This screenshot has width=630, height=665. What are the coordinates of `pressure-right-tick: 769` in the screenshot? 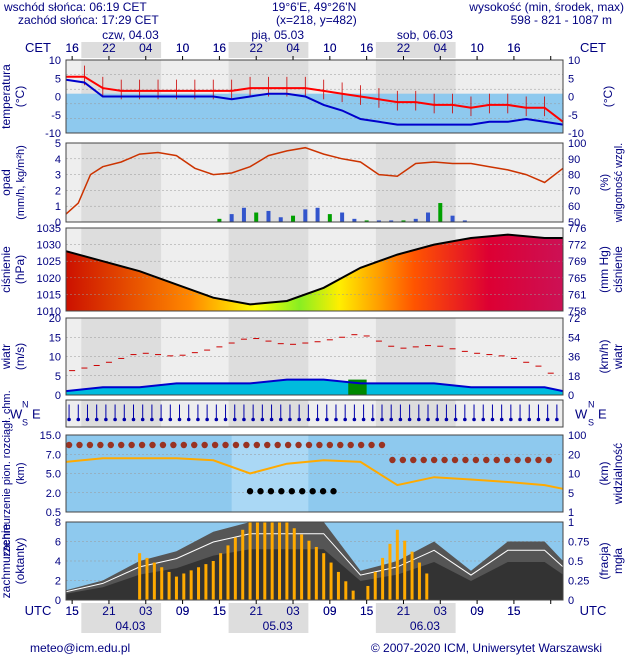 It's located at (577, 262).